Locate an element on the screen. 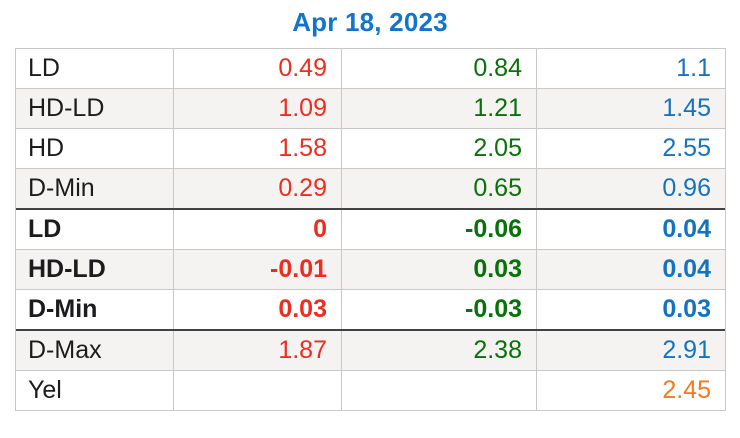 The image size is (740, 438). table-row: LD 0.49 0.84 1.1 is located at coordinates (370, 68).